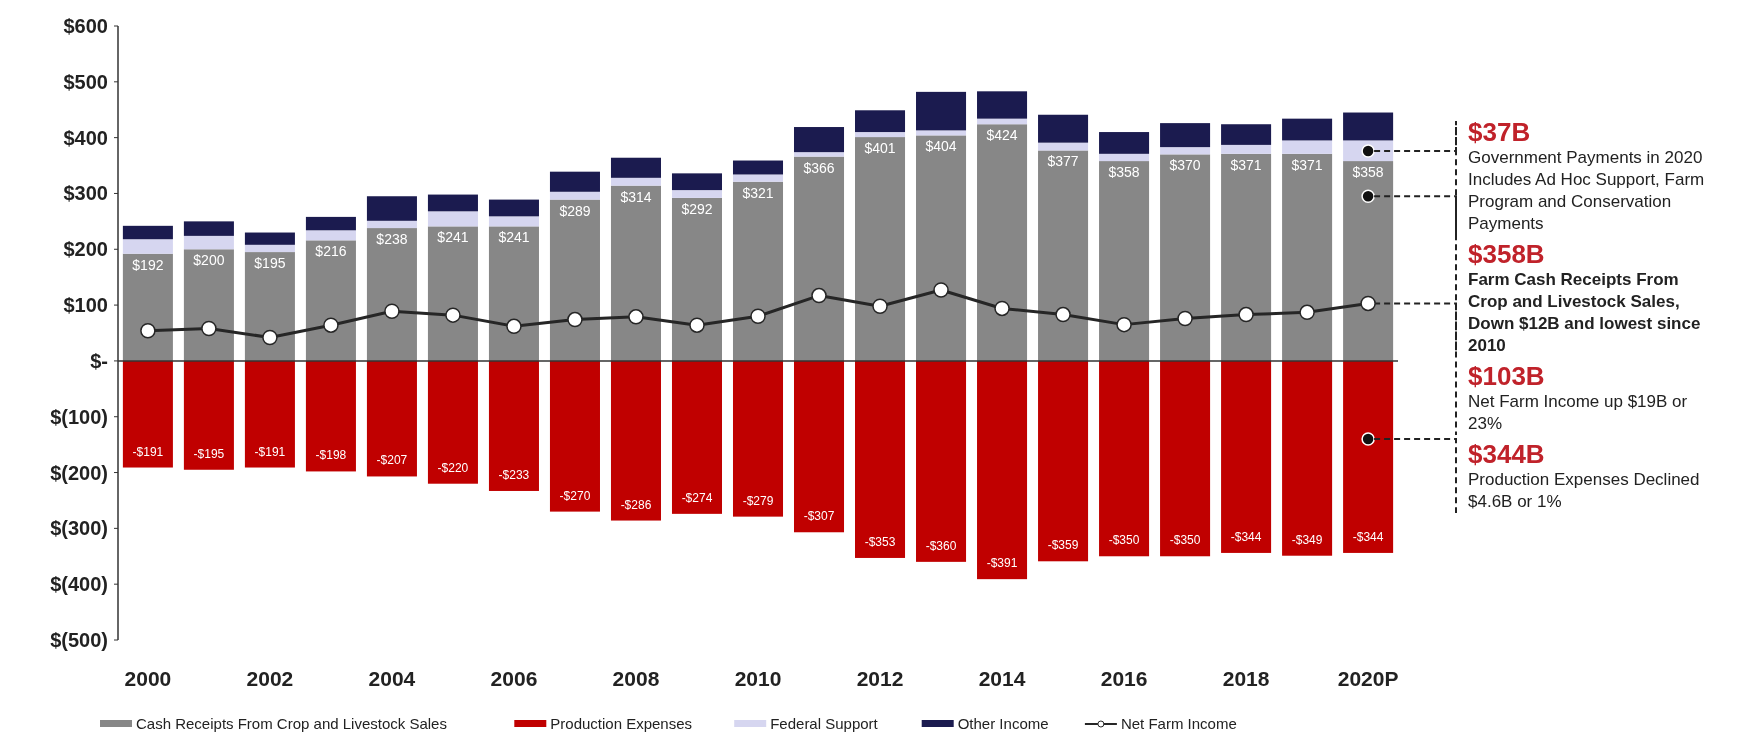 The height and width of the screenshot is (736, 1742). Describe the element at coordinates (824, 723) in the screenshot. I see `legend-label: Federal Support` at that location.